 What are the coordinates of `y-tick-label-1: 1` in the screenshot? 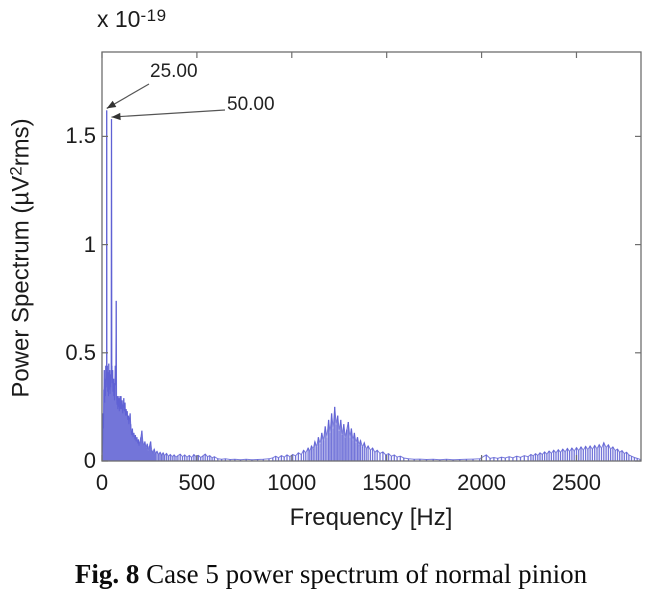 It's located at (89, 244).